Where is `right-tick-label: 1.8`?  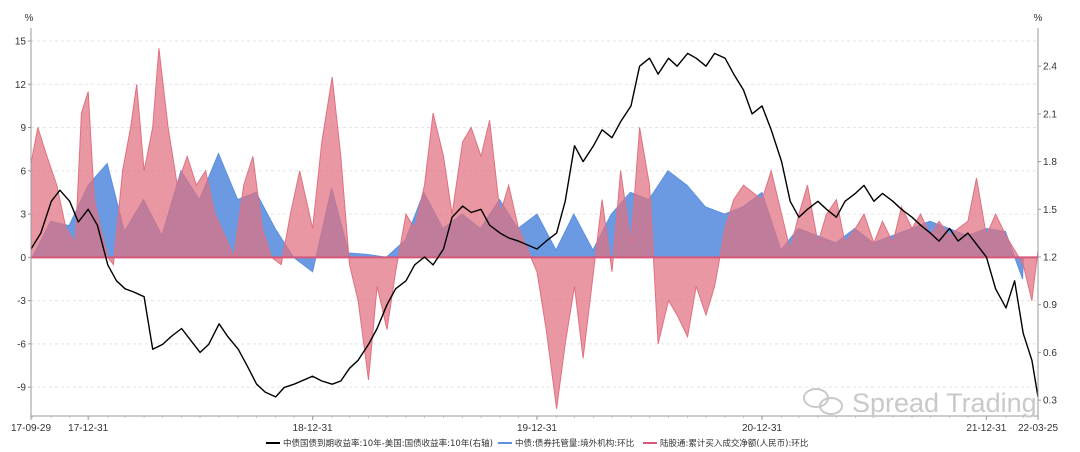 right-tick-label: 1.8 is located at coordinates (1050, 162).